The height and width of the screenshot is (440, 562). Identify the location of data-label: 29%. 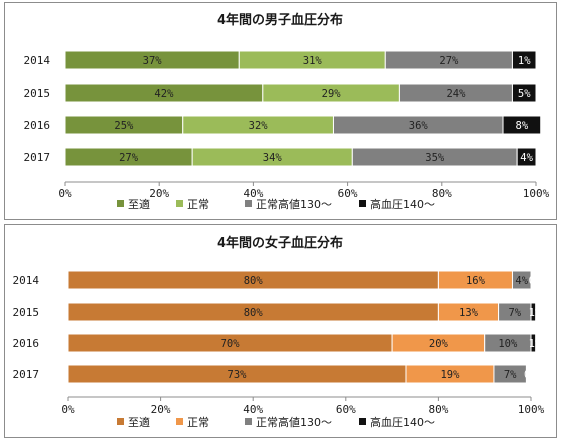
(332, 94).